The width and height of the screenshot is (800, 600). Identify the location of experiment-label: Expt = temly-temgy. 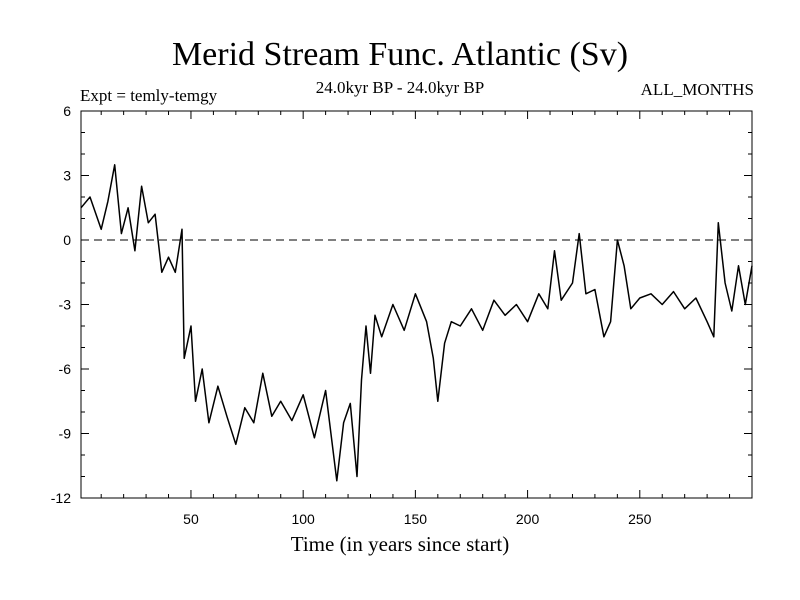
(149, 95).